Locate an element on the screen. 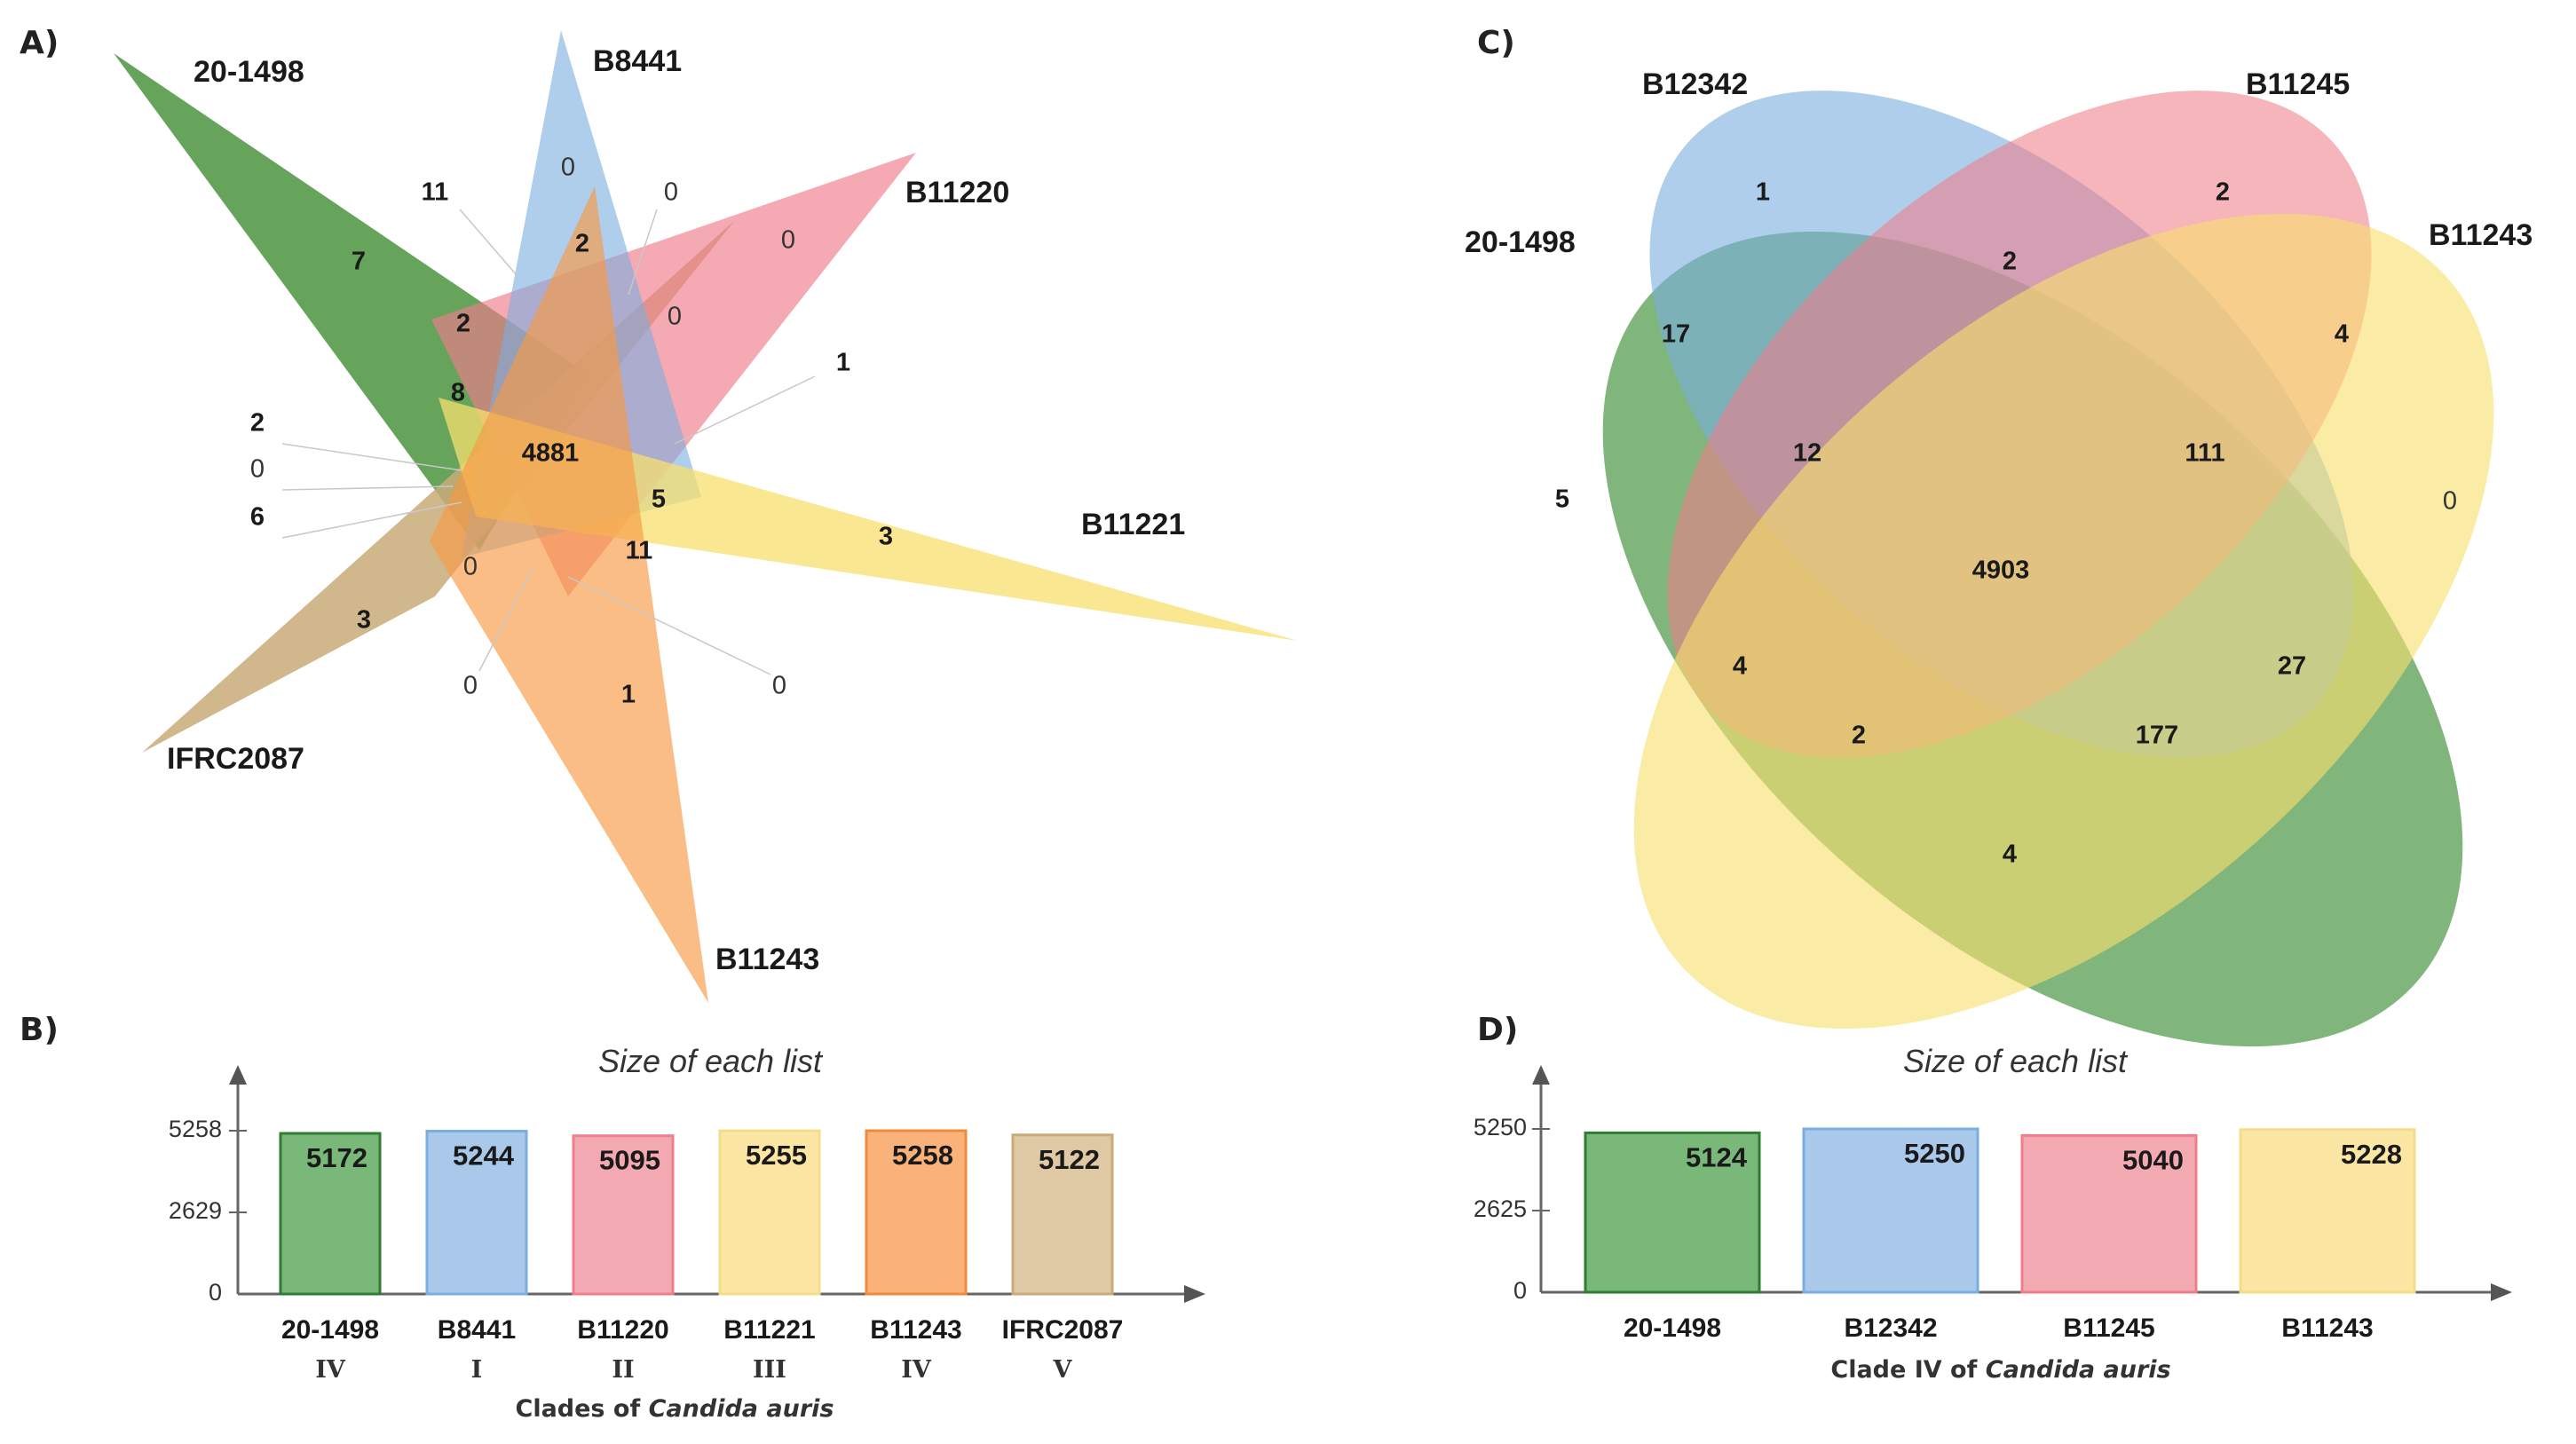  bar-value-label: 5172 is located at coordinates (336, 1157).